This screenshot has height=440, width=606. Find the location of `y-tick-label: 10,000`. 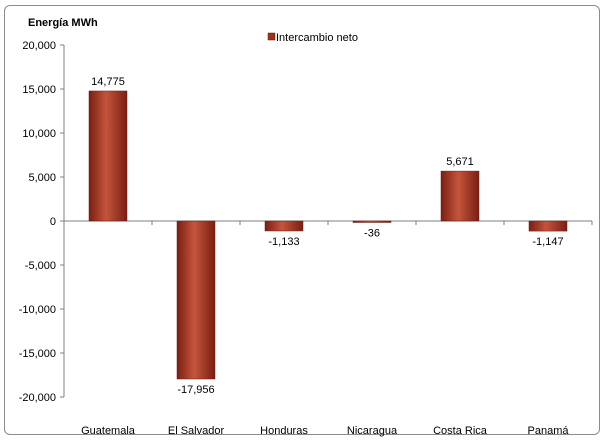

y-tick-label: 10,000 is located at coordinates (39, 134).